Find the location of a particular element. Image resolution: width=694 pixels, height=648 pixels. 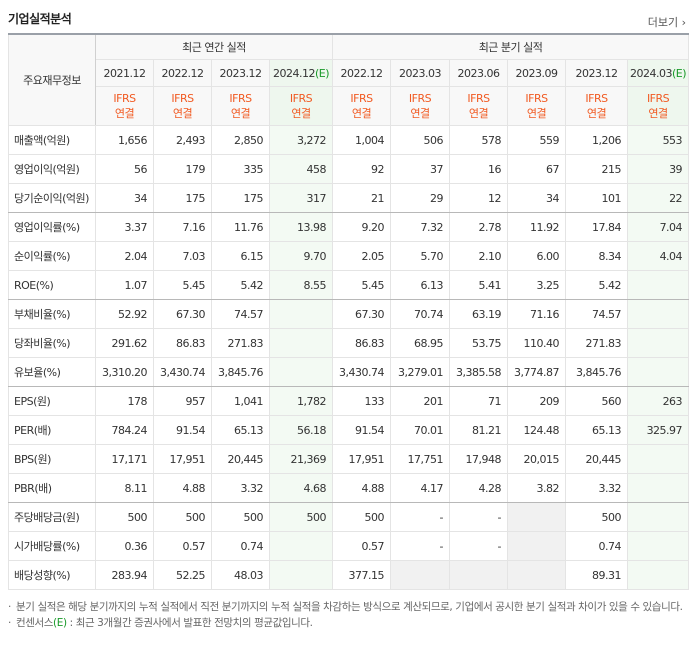

value-cell: 7.04 is located at coordinates (658, 227).